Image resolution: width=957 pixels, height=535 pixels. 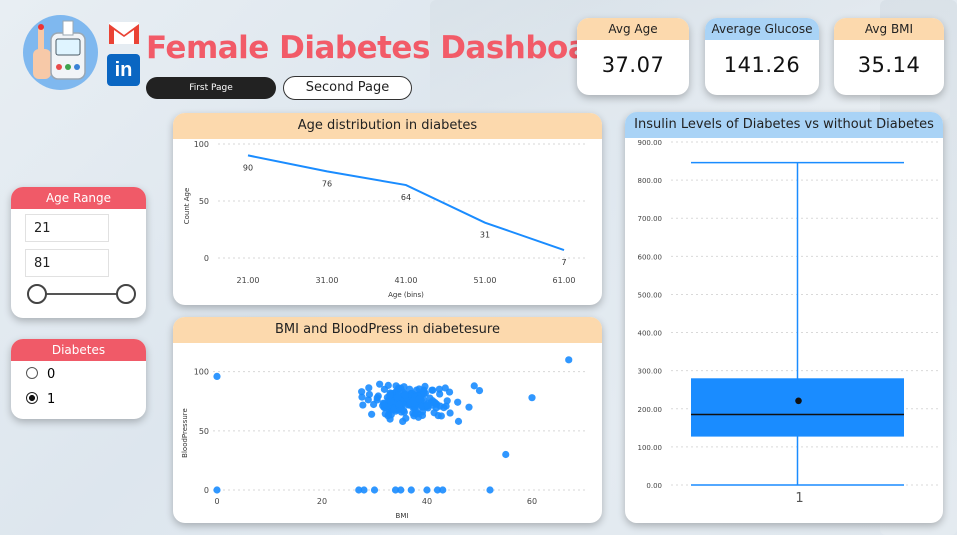 I want to click on kpi-average-glucose: Average Glucose 141.26, so click(x=762, y=56).